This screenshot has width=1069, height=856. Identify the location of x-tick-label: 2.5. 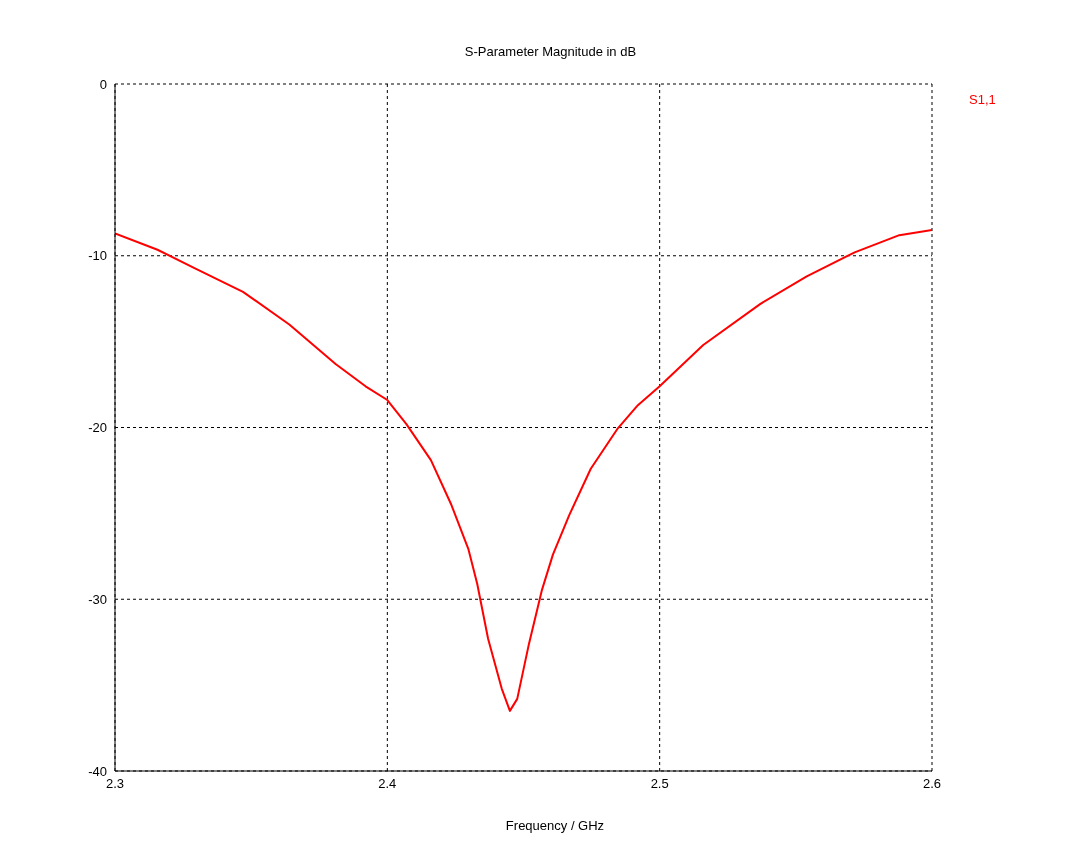
(659, 784).